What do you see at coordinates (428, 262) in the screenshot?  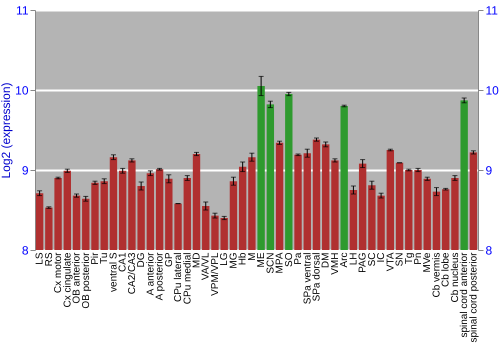 I see `x-tick-label: MVe` at bounding box center [428, 262].